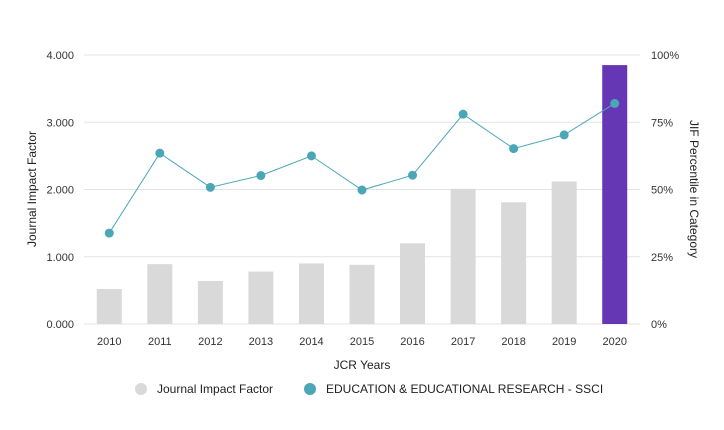  What do you see at coordinates (464, 389) in the screenshot?
I see `legend-label-line: EDUCATION & EDUCATIONAL RESEARCH - SSCI` at bounding box center [464, 389].